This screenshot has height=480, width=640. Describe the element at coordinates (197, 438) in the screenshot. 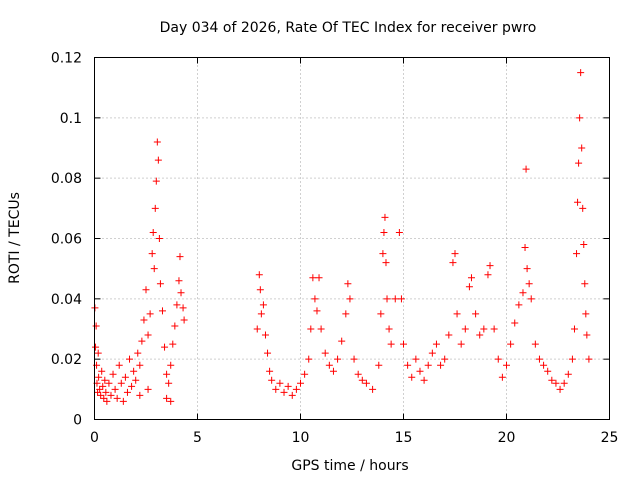

I see `x-tick-label: 5` at that location.